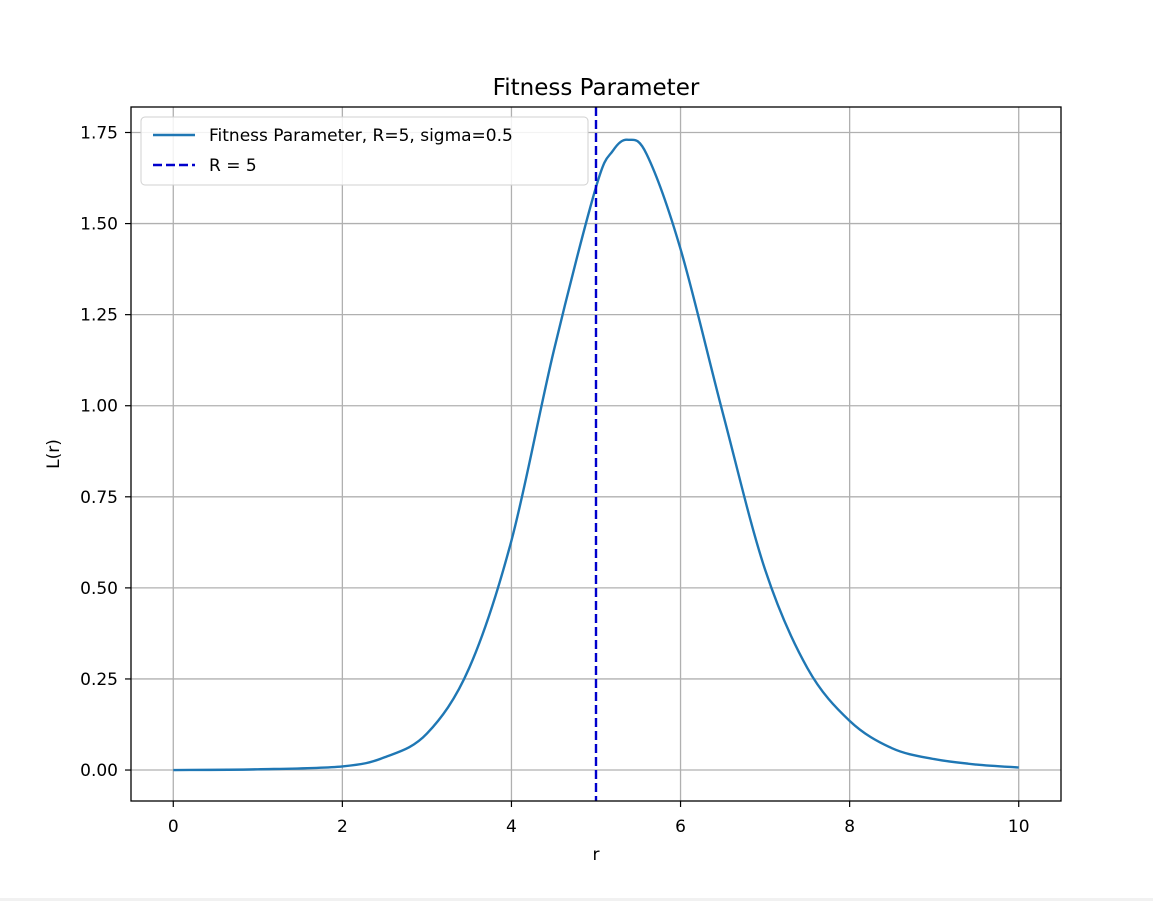  I want to click on legend-entry: Fitness Parameter, R=5, sigma=0.5, so click(361, 136).